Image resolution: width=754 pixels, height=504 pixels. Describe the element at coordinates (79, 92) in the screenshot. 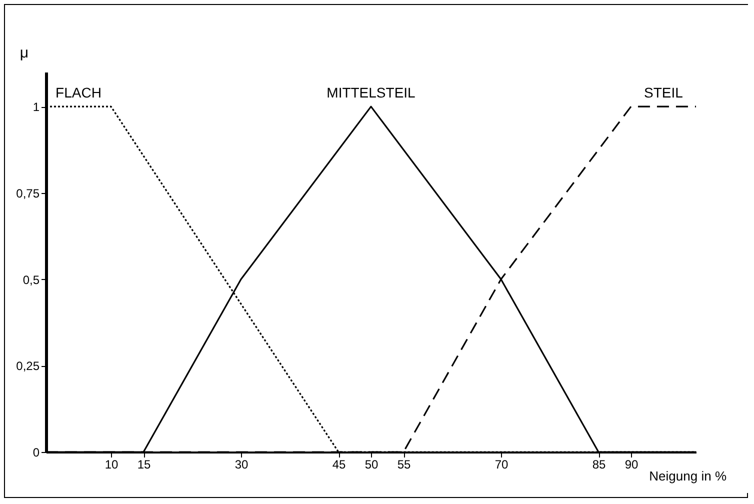

I see `series-label: FLACH` at that location.